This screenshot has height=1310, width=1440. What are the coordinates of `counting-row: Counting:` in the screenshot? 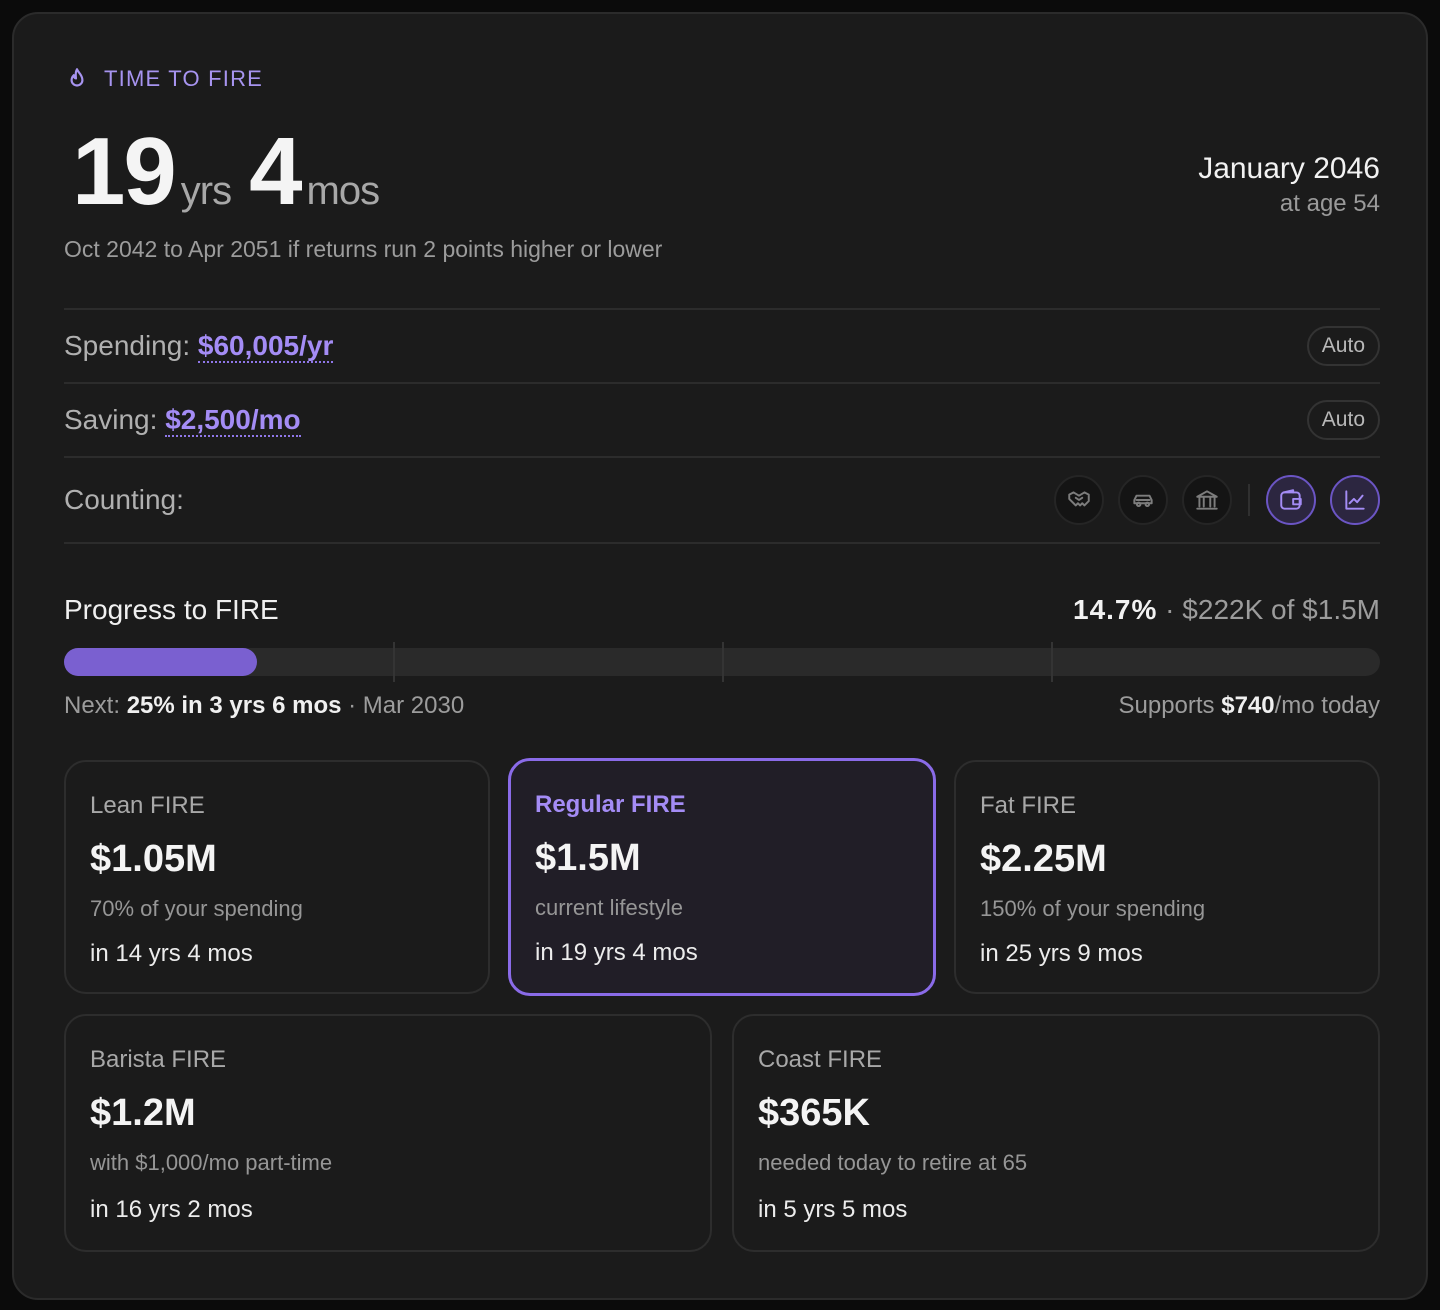 It's located at (722, 500).